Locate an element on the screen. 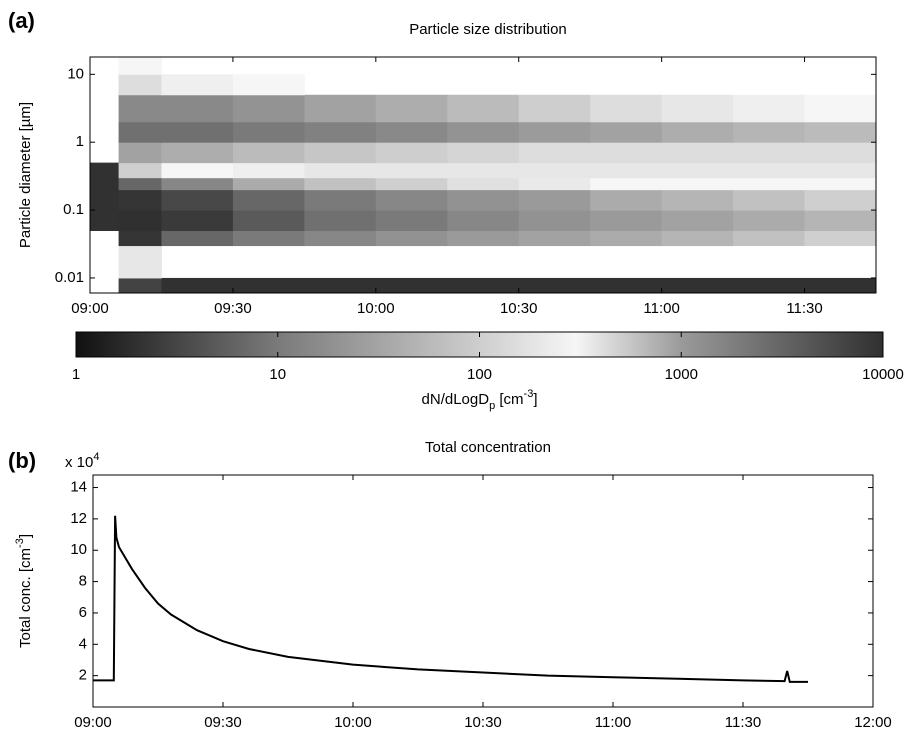 This screenshot has height=735, width=911. y-tick-label: 14 is located at coordinates (78, 487).